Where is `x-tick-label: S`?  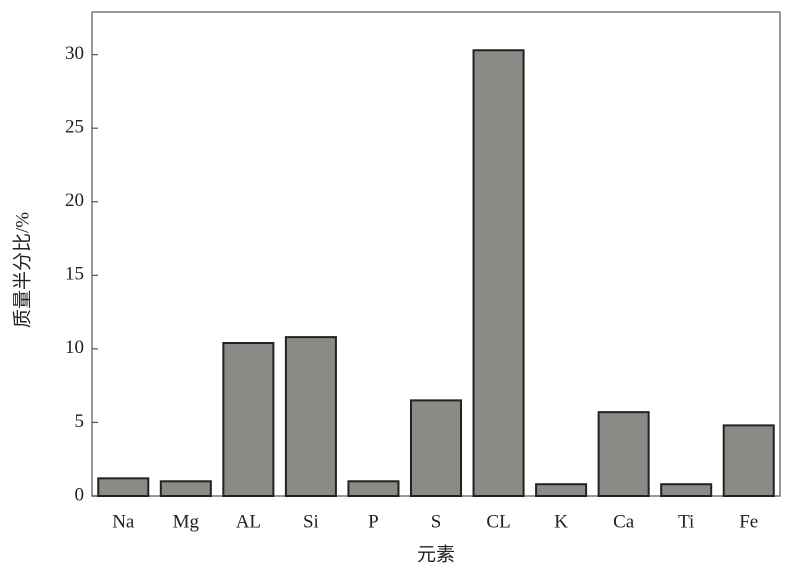
x-tick-label: S is located at coordinates (436, 521).